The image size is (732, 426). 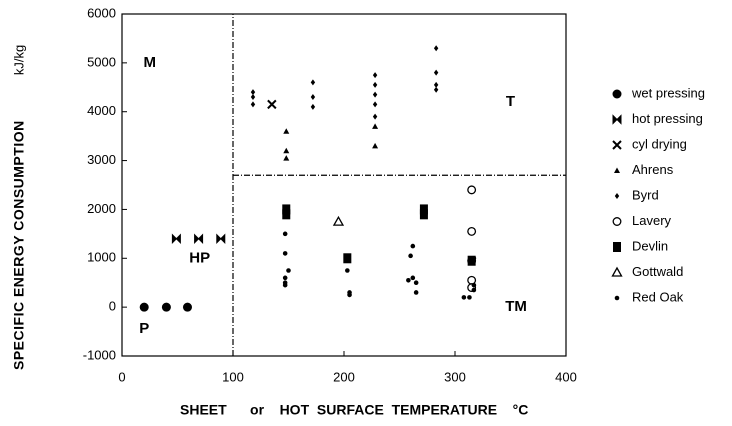 I want to click on x-tick-label: 300, so click(x=455, y=376).